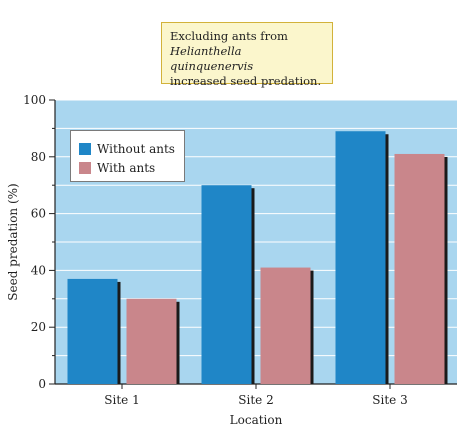 This screenshot has width=471, height=437. I want to click on legend-label-without-ants: Without ants, so click(136, 149).